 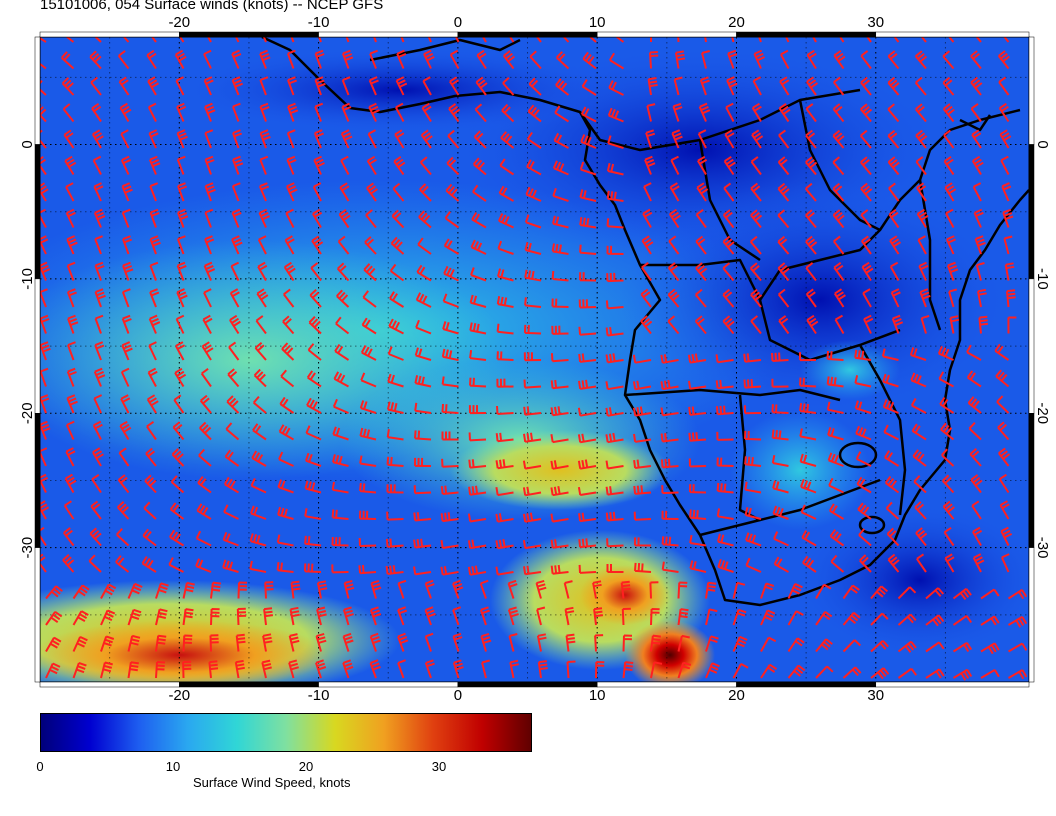 What do you see at coordinates (27, 144) in the screenshot?
I see `lat-label-left: 0` at bounding box center [27, 144].